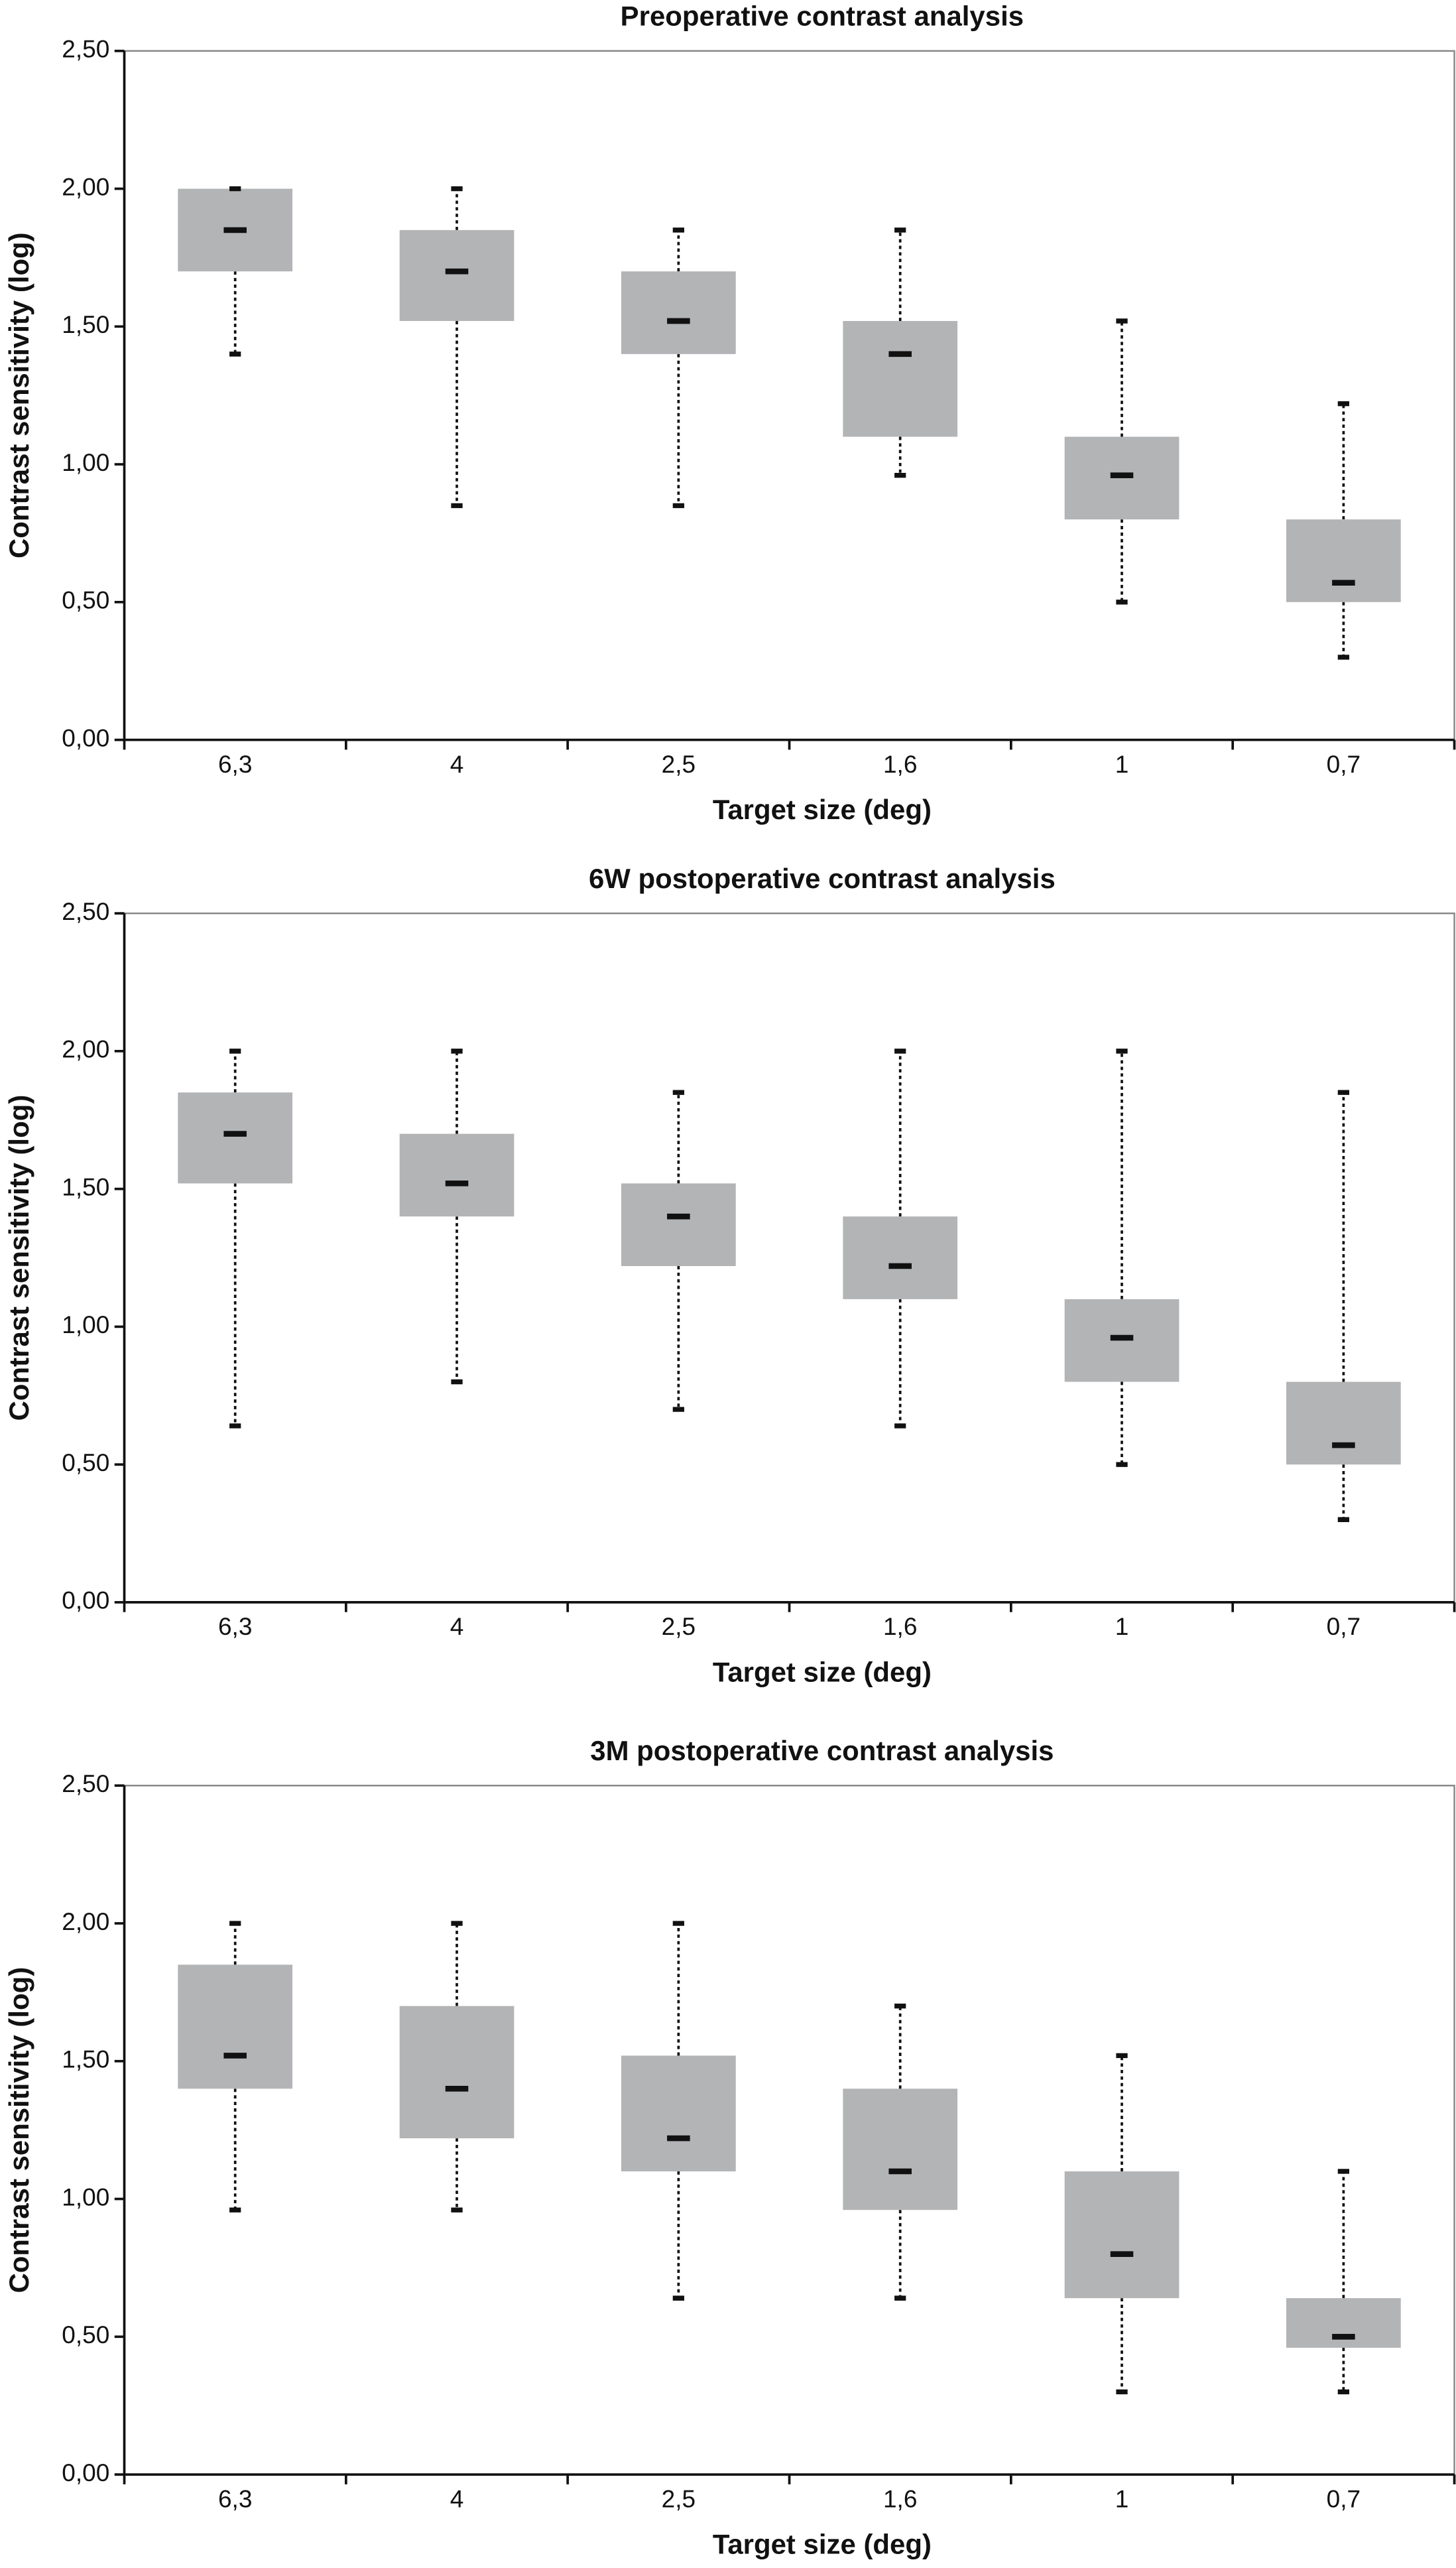 Image resolution: width=1456 pixels, height=2568 pixels. I want to click on chart-title: 3M postoperative contrast analysis, so click(822, 1750).